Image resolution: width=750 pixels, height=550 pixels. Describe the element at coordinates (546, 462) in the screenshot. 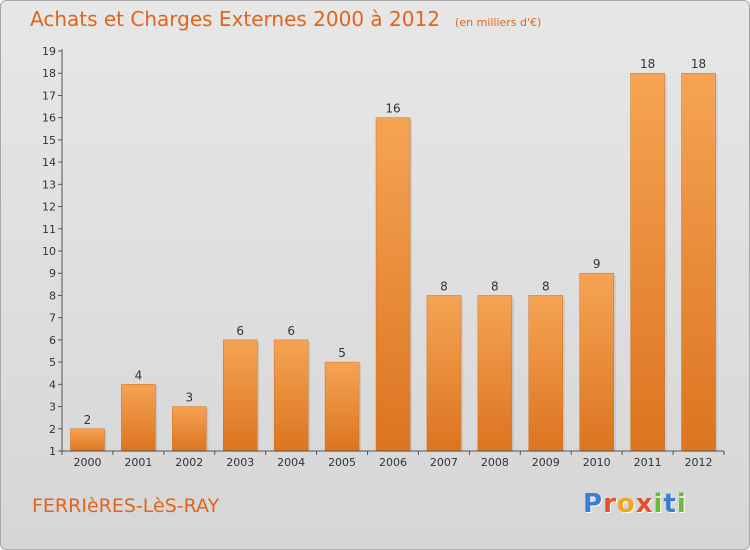

I see `x-tick-label: 2009` at that location.